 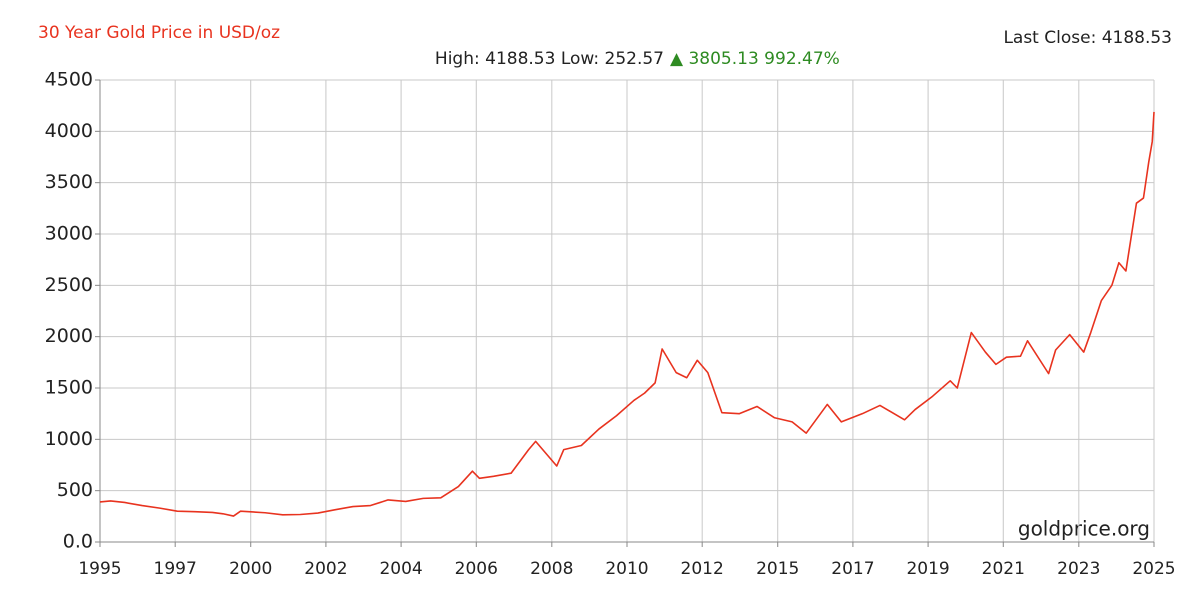 What do you see at coordinates (69, 131) in the screenshot?
I see `y-tick-label: 4000` at bounding box center [69, 131].